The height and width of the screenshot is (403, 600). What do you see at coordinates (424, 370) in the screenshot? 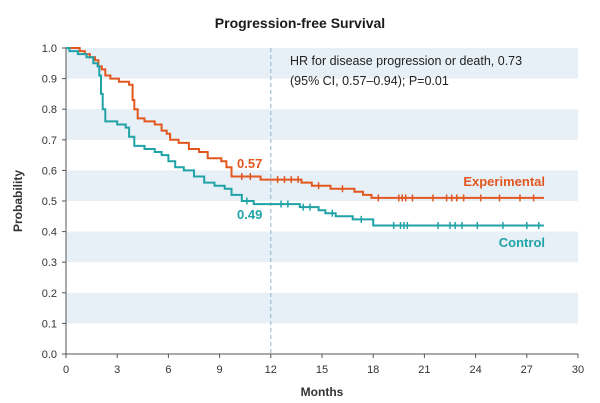
I see `x-tick-label: 21` at bounding box center [424, 370].